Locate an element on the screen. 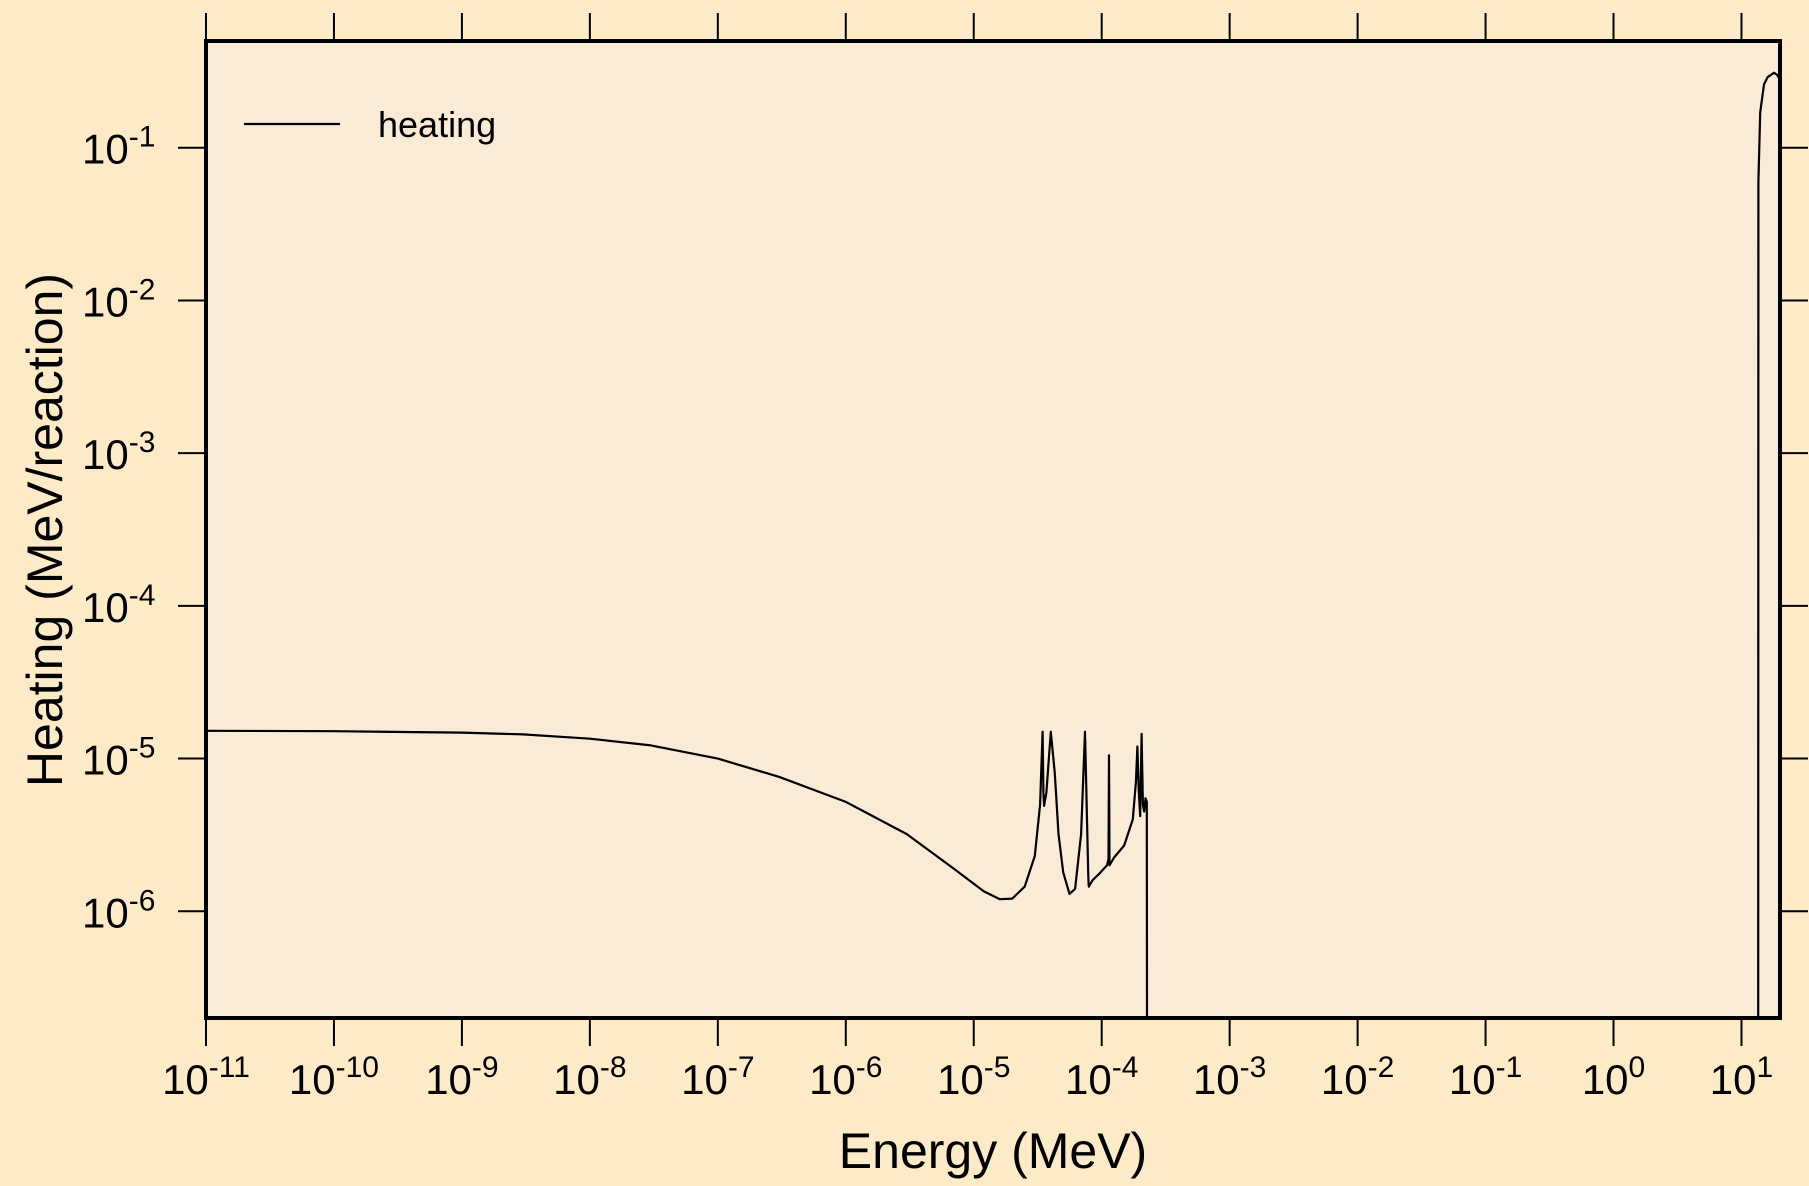 The width and height of the screenshot is (1809, 1186). x-tick-label: 10⁻⁷ is located at coordinates (717, 1077).